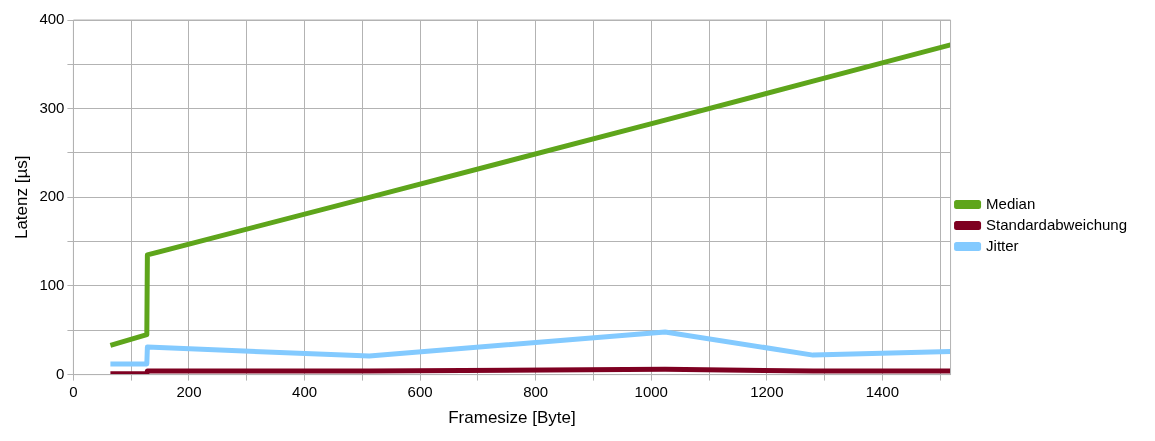 This screenshot has height=441, width=1155. Describe the element at coordinates (1011, 203) in the screenshot. I see `legend-label: Median` at that location.